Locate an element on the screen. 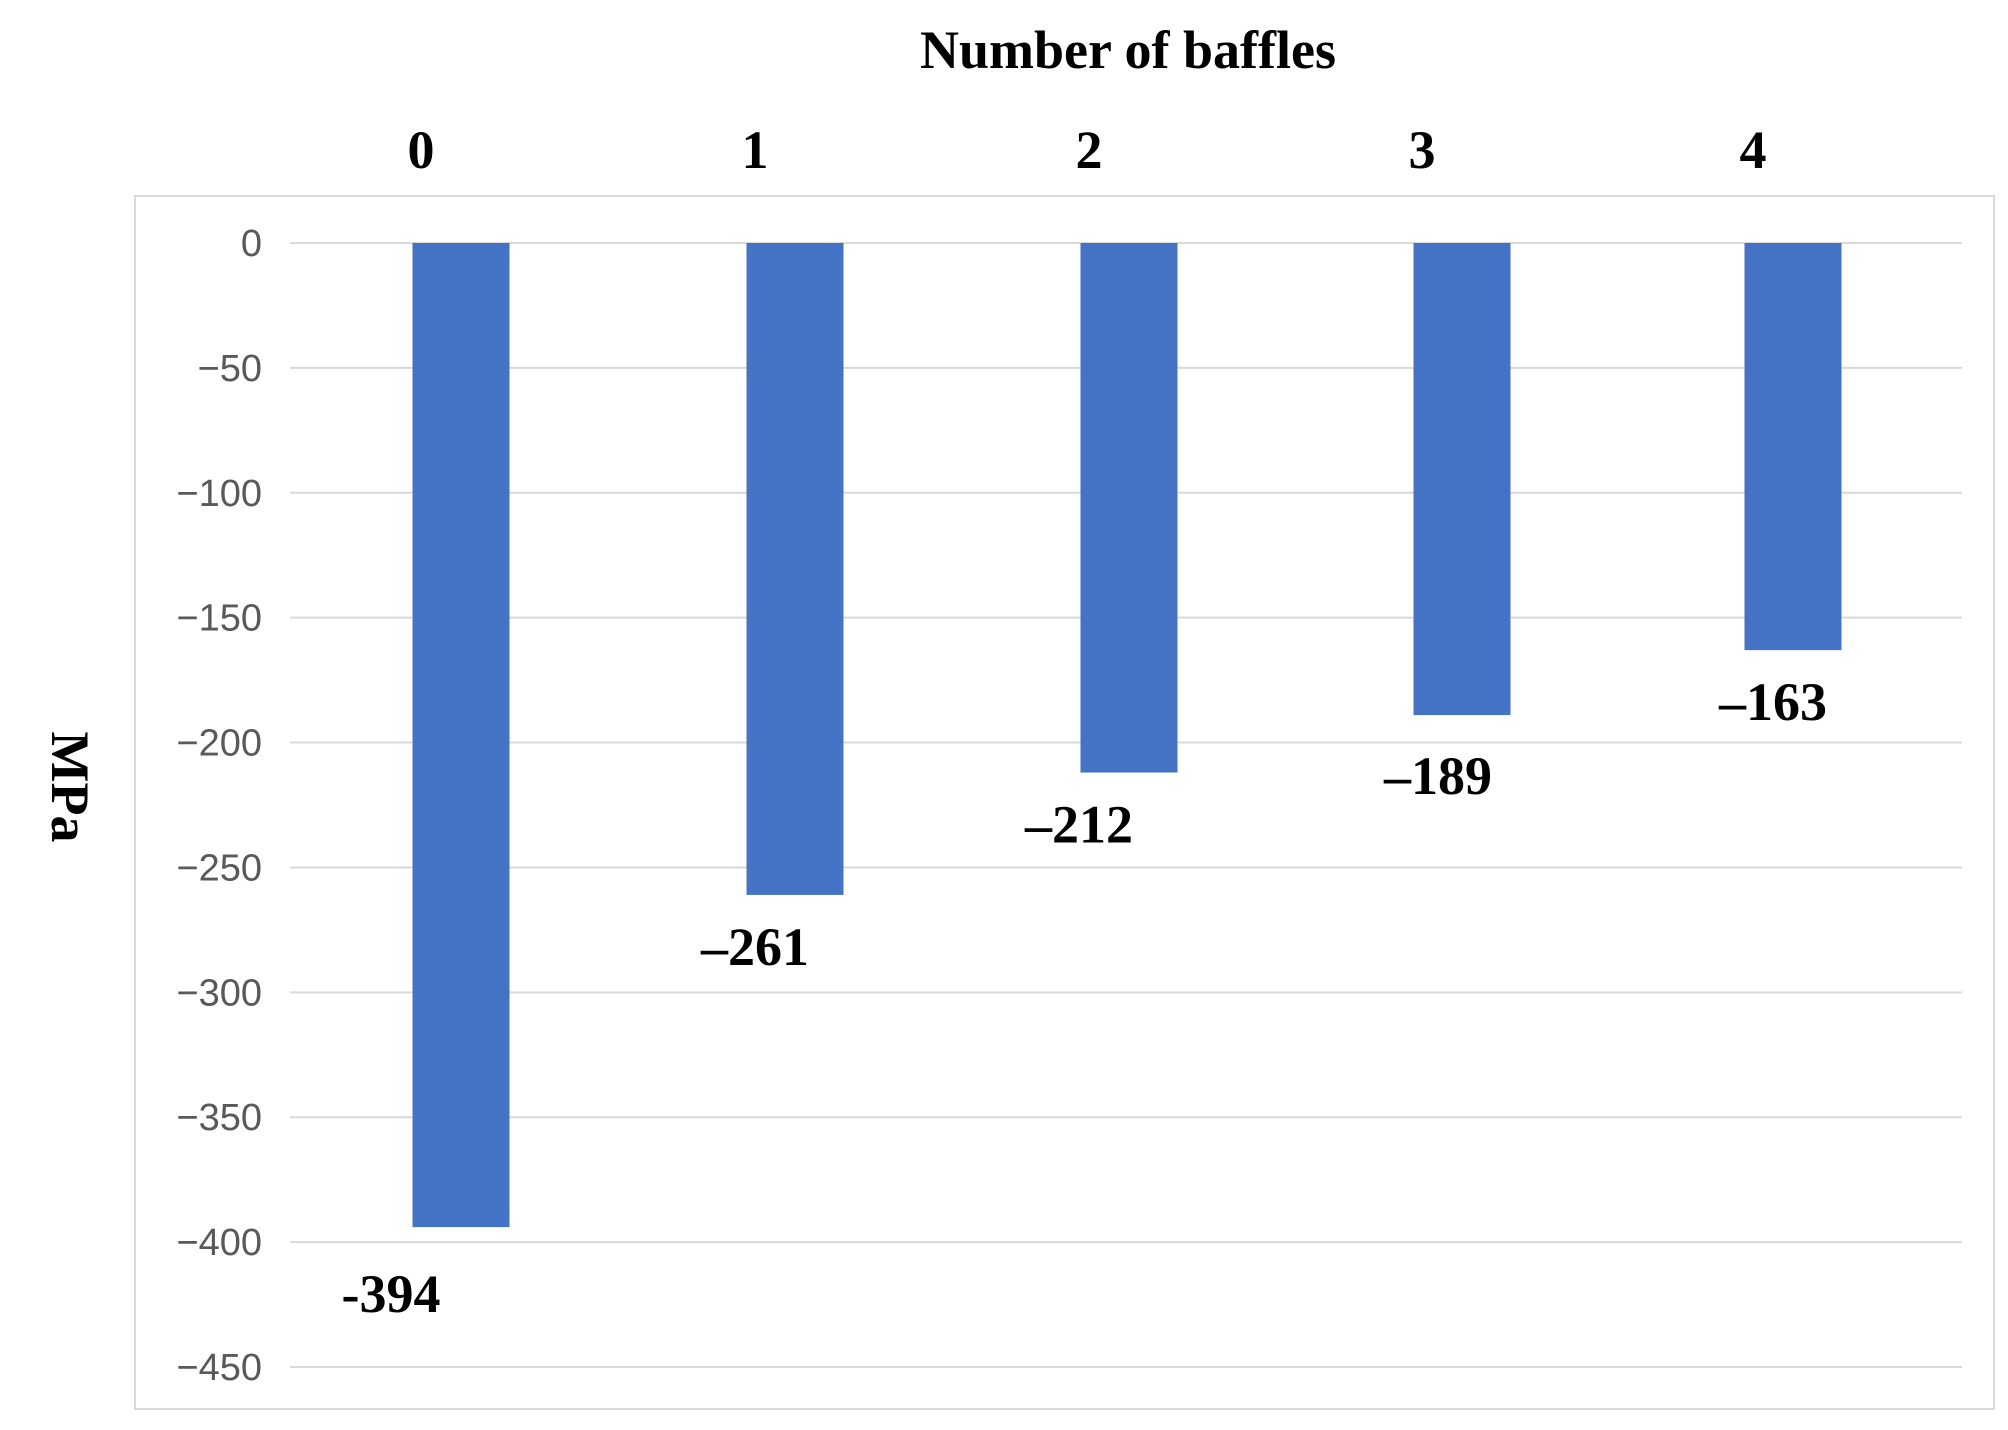 This screenshot has height=1430, width=2008. data-label: –212 is located at coordinates (1078, 825).